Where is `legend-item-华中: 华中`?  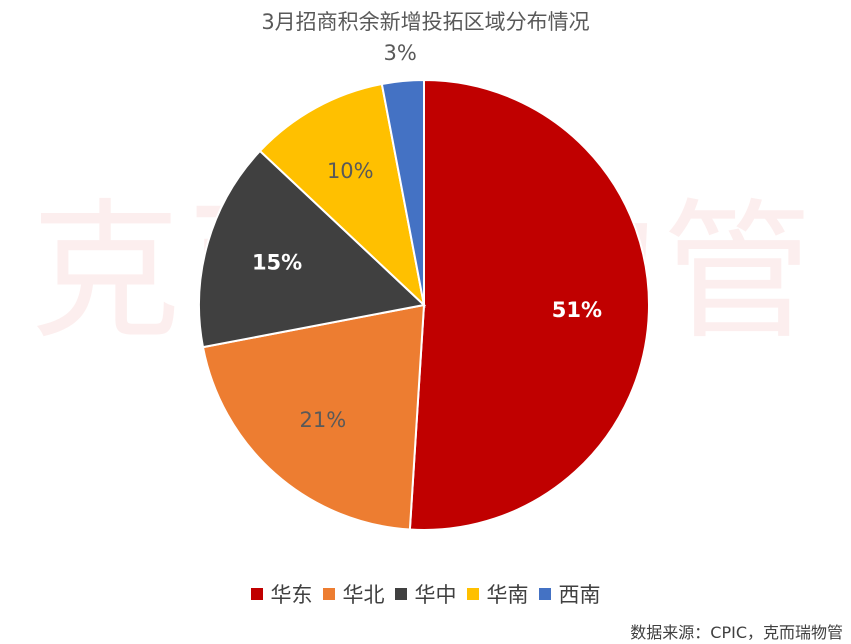
legend-item-华中: 华中 is located at coordinates (425, 594).